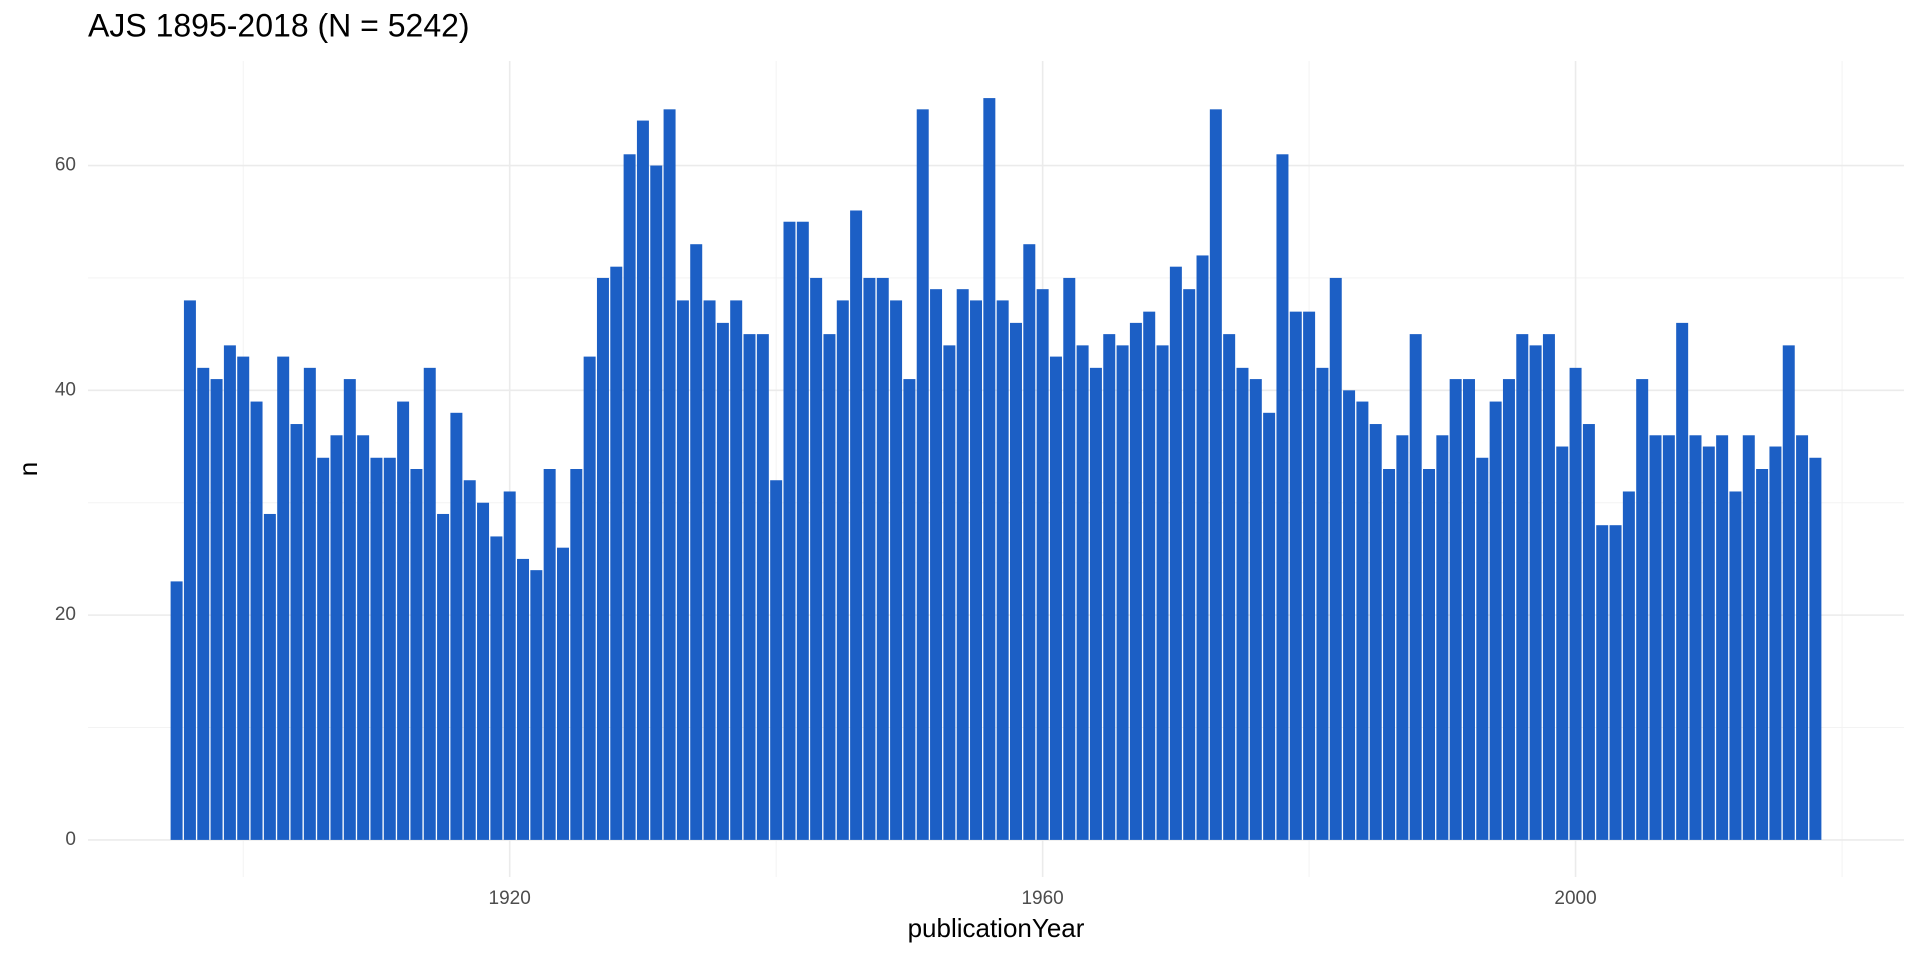 The image size is (1920, 960). What do you see at coordinates (28, 469) in the screenshot?
I see `y-axis-title: n` at bounding box center [28, 469].